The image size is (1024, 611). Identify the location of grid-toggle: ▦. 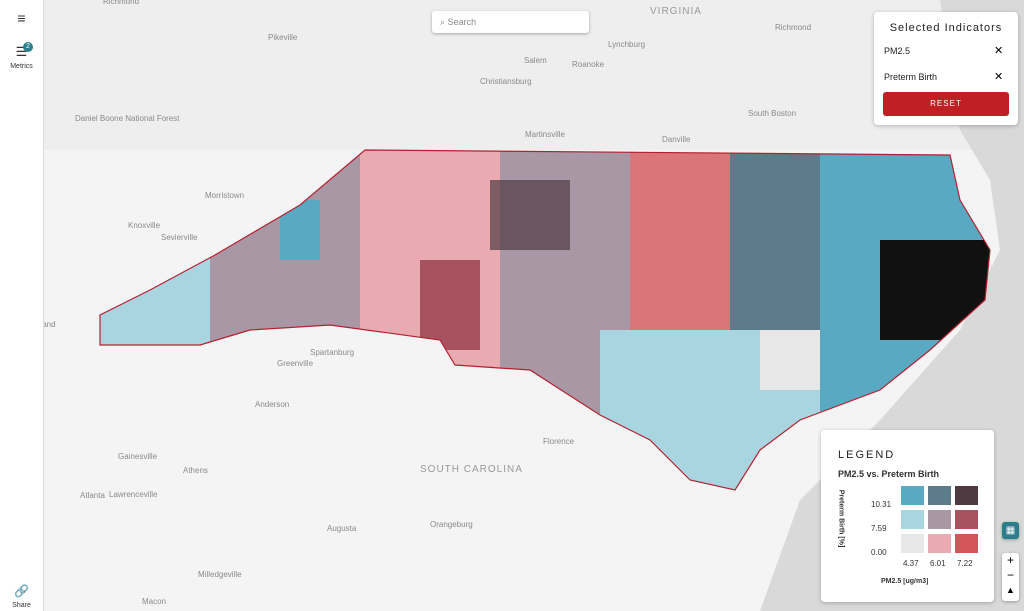
(1010, 530).